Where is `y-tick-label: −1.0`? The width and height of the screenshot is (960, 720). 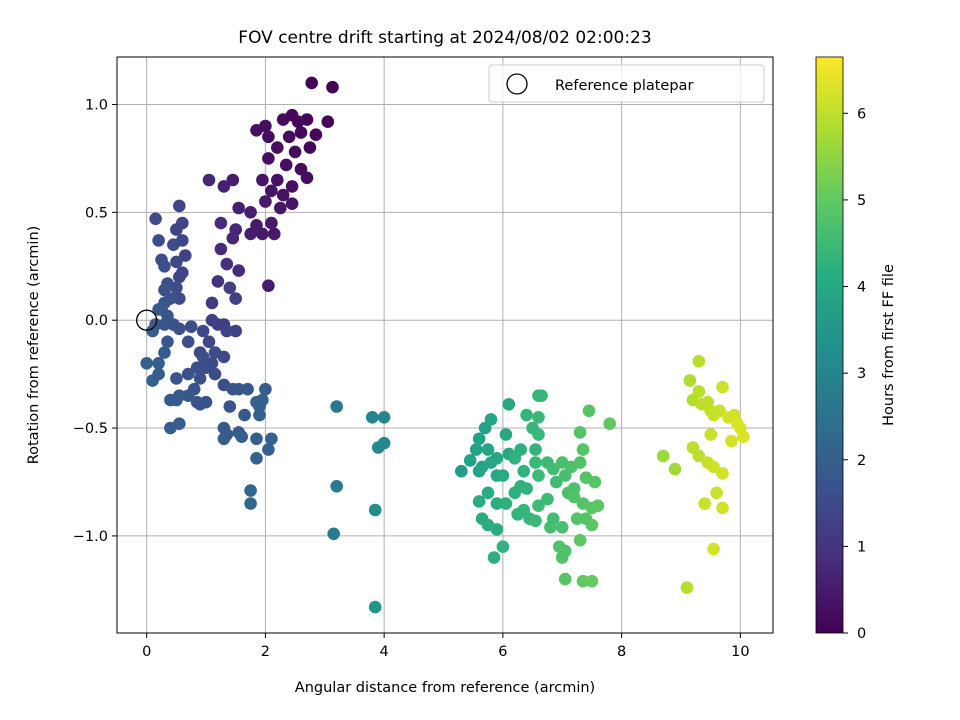 y-tick-label: −1.0 is located at coordinates (90, 537).